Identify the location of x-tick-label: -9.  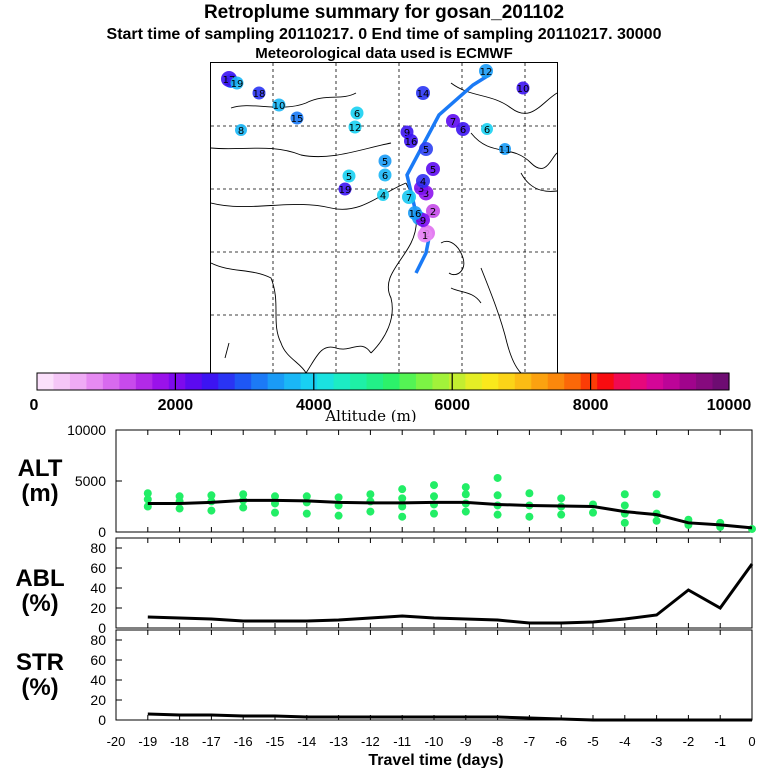
(466, 741).